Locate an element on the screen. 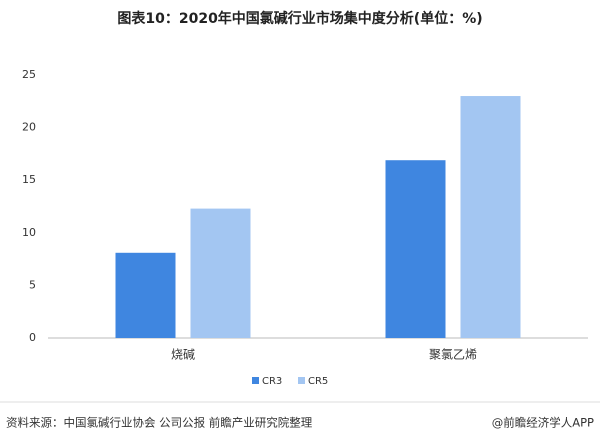 The width and height of the screenshot is (600, 444). y-tick-label: 25 is located at coordinates (29, 74).